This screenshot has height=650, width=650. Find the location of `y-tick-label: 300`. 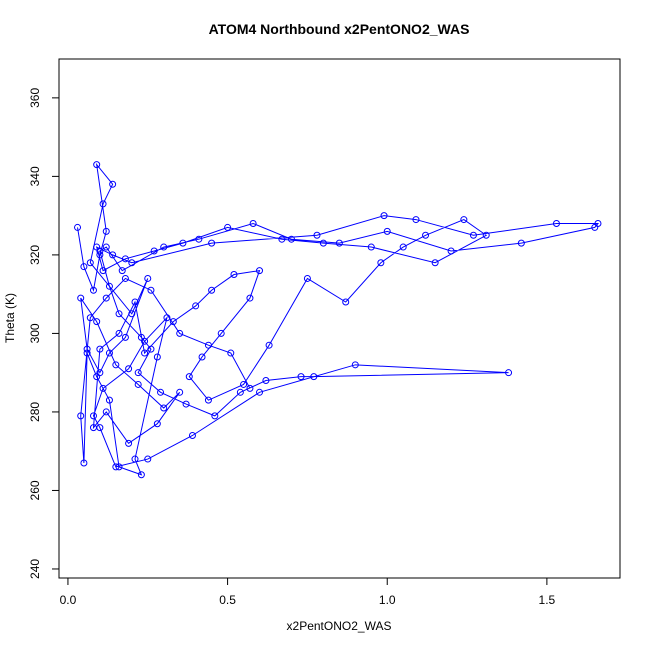

y-tick-label: 300 is located at coordinates (35, 333).